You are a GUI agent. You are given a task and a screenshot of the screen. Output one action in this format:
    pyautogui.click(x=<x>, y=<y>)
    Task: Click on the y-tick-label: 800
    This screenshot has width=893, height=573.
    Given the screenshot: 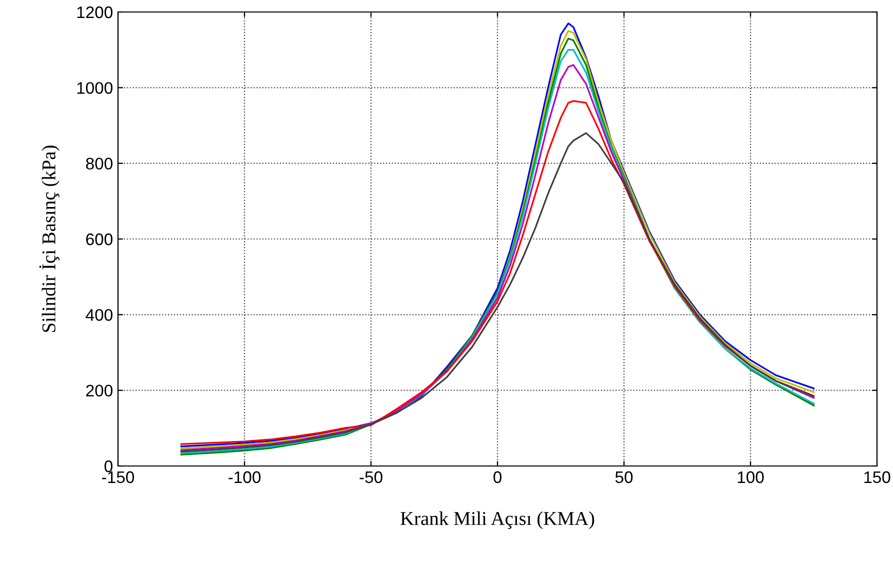 What is the action you would take?
    pyautogui.click(x=99, y=164)
    